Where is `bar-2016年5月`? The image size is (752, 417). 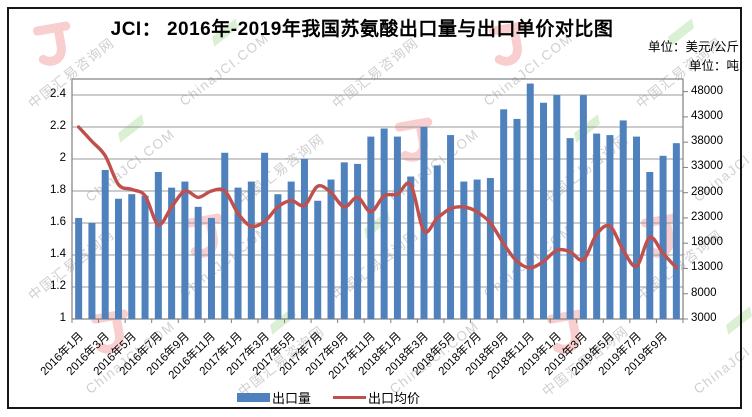 bar-2016年5月 is located at coordinates (132, 256).